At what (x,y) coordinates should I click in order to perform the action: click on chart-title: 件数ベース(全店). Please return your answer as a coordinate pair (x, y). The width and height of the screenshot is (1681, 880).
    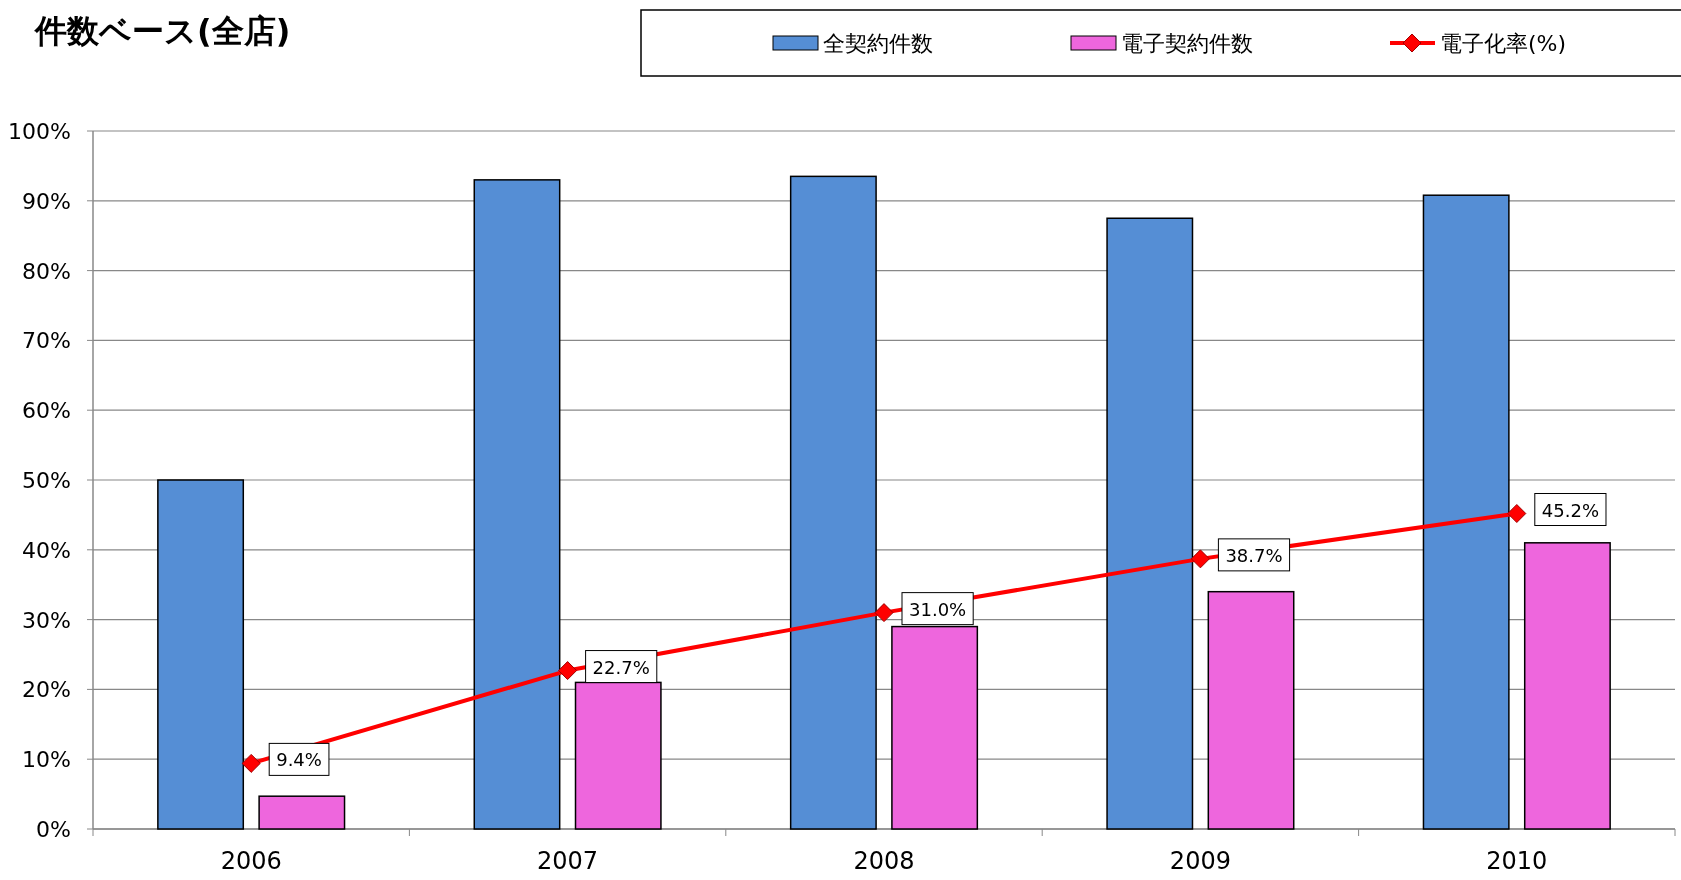
    Looking at the image, I should click on (162, 31).